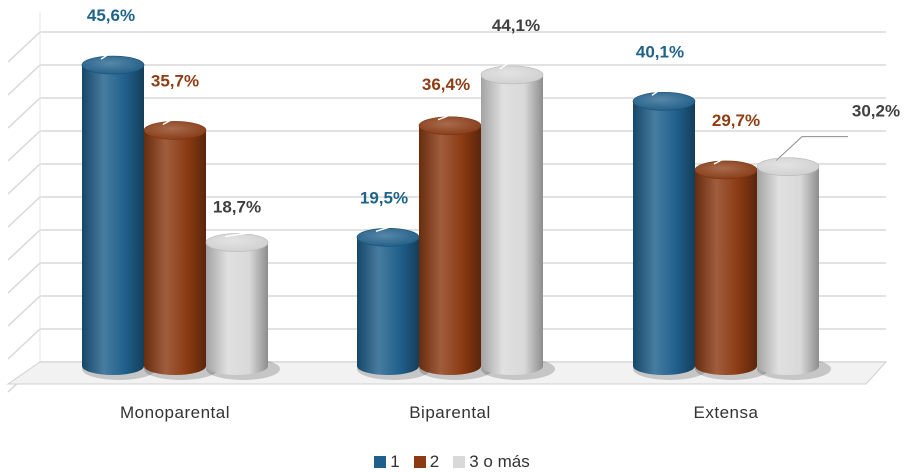  What do you see at coordinates (434, 461) in the screenshot?
I see `legend-label: 2` at bounding box center [434, 461].